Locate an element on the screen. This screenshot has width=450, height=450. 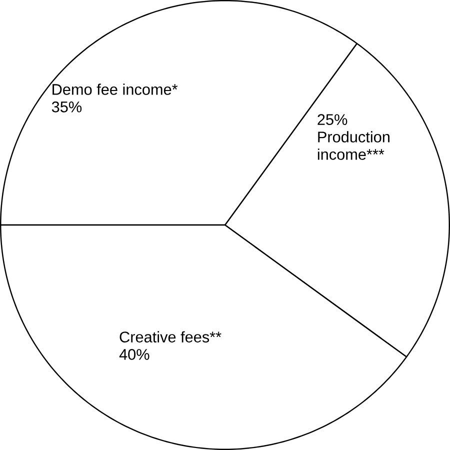
data-label: 25% is located at coordinates (333, 120).